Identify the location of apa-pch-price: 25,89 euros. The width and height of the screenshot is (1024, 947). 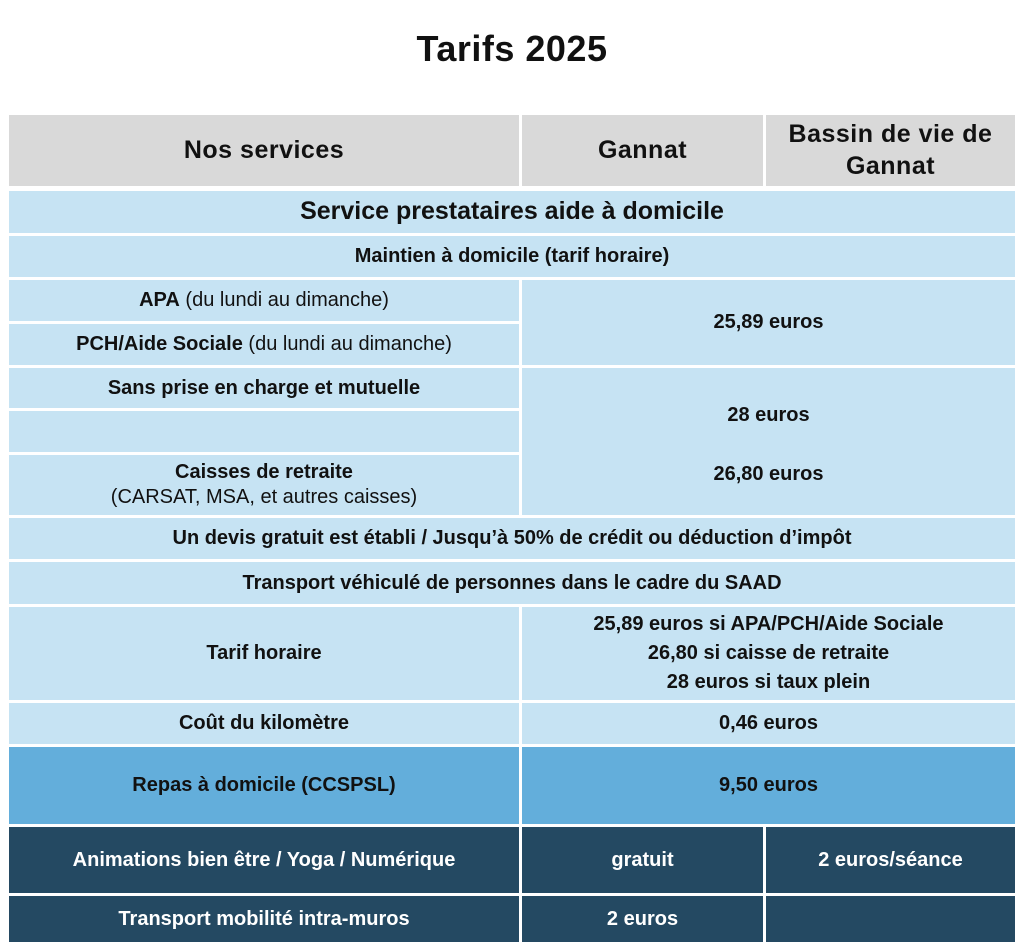
(768, 322).